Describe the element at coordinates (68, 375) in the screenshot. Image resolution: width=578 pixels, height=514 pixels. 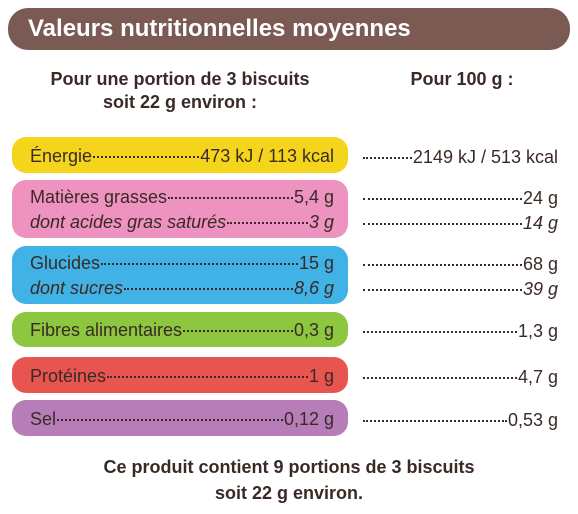
I see `nutrient-label: Protéines` at that location.